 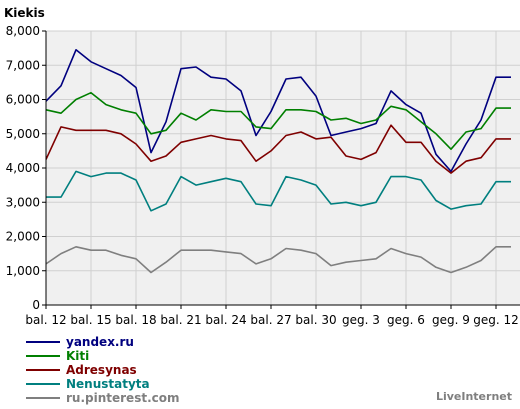 What do you see at coordinates (23, 168) in the screenshot?
I see `y-tick-label: 4,000` at bounding box center [23, 168].